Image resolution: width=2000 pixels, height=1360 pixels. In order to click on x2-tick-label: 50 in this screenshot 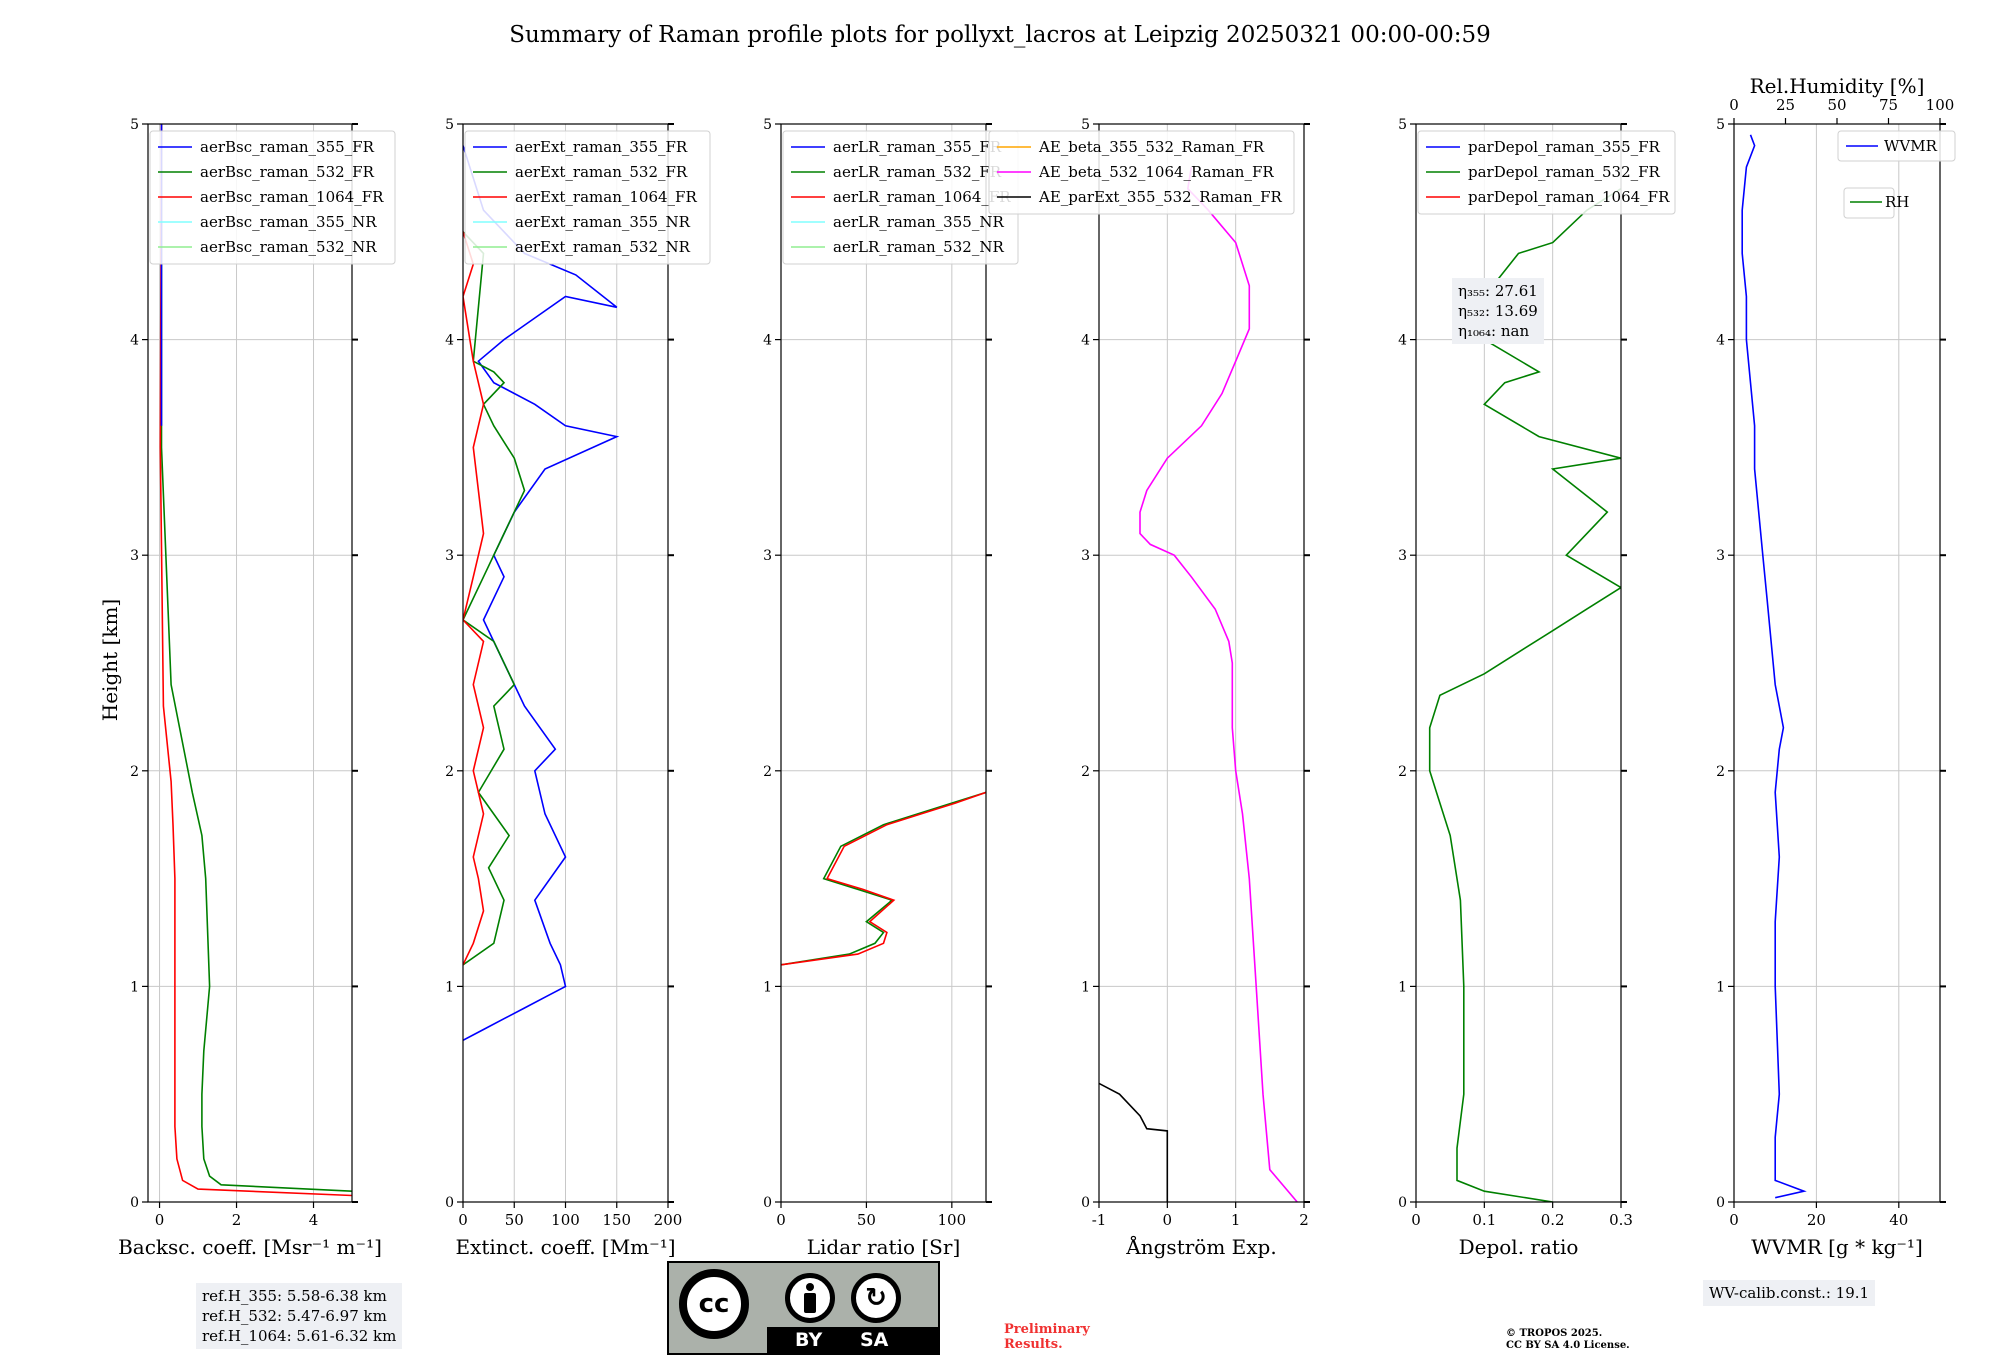, I will do `click(1836, 105)`.